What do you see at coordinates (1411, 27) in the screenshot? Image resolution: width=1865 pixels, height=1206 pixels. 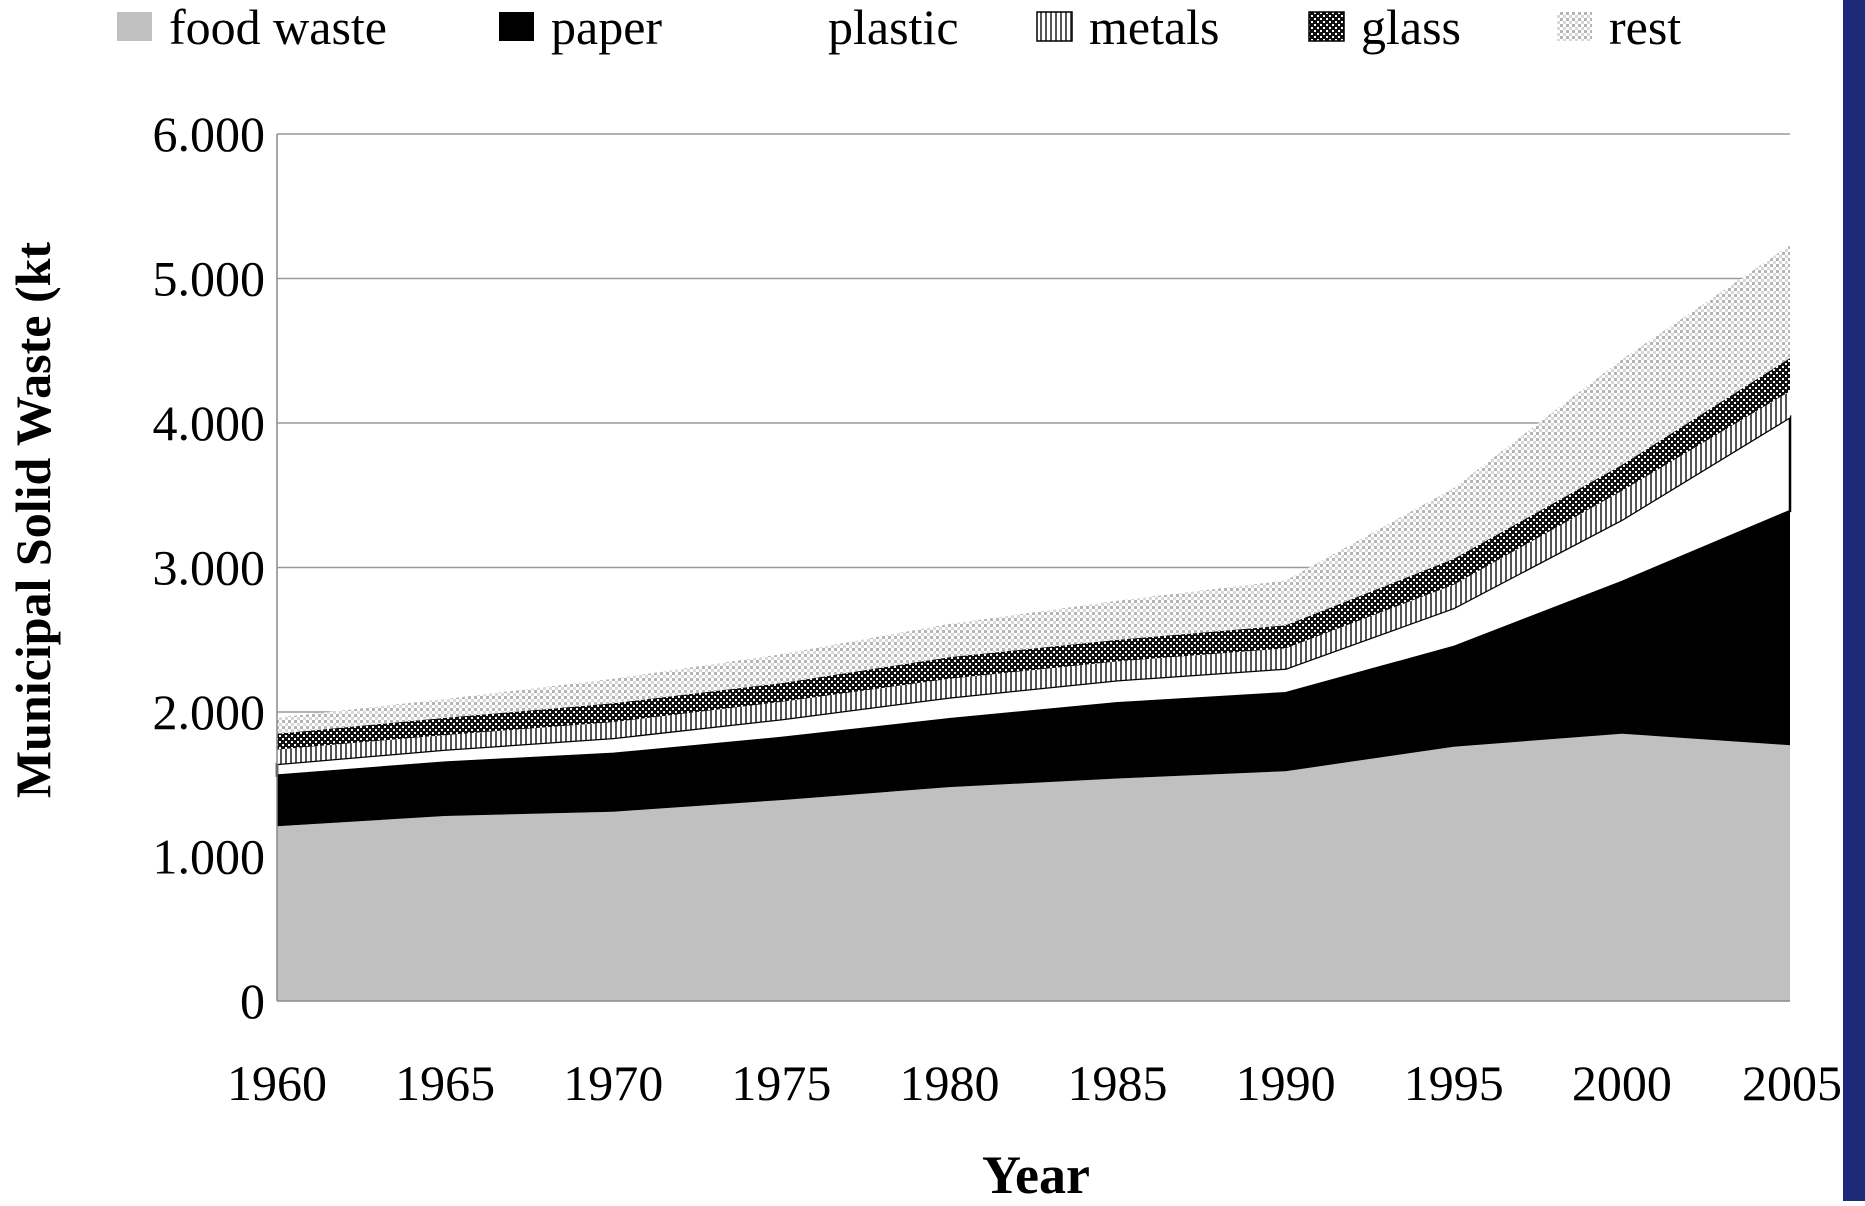 I see `legend-label-glass: glass` at bounding box center [1411, 27].